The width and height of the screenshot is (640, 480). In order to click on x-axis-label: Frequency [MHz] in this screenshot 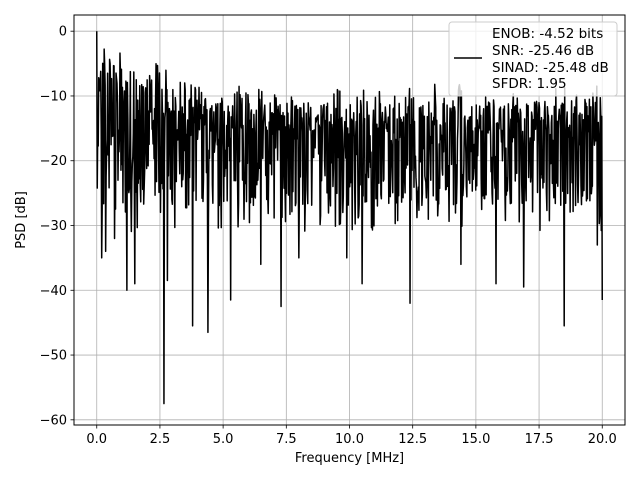, I will do `click(349, 458)`.